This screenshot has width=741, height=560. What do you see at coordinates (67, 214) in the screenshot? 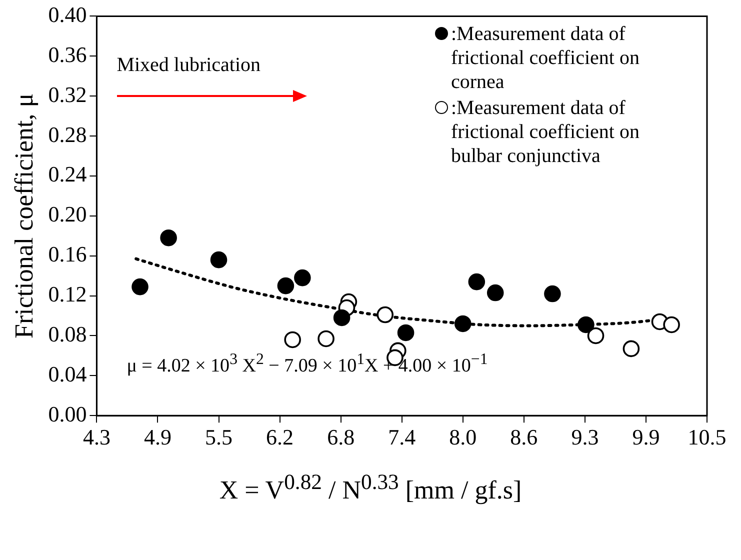
I see `y-tick-label: 0.20` at bounding box center [67, 214].